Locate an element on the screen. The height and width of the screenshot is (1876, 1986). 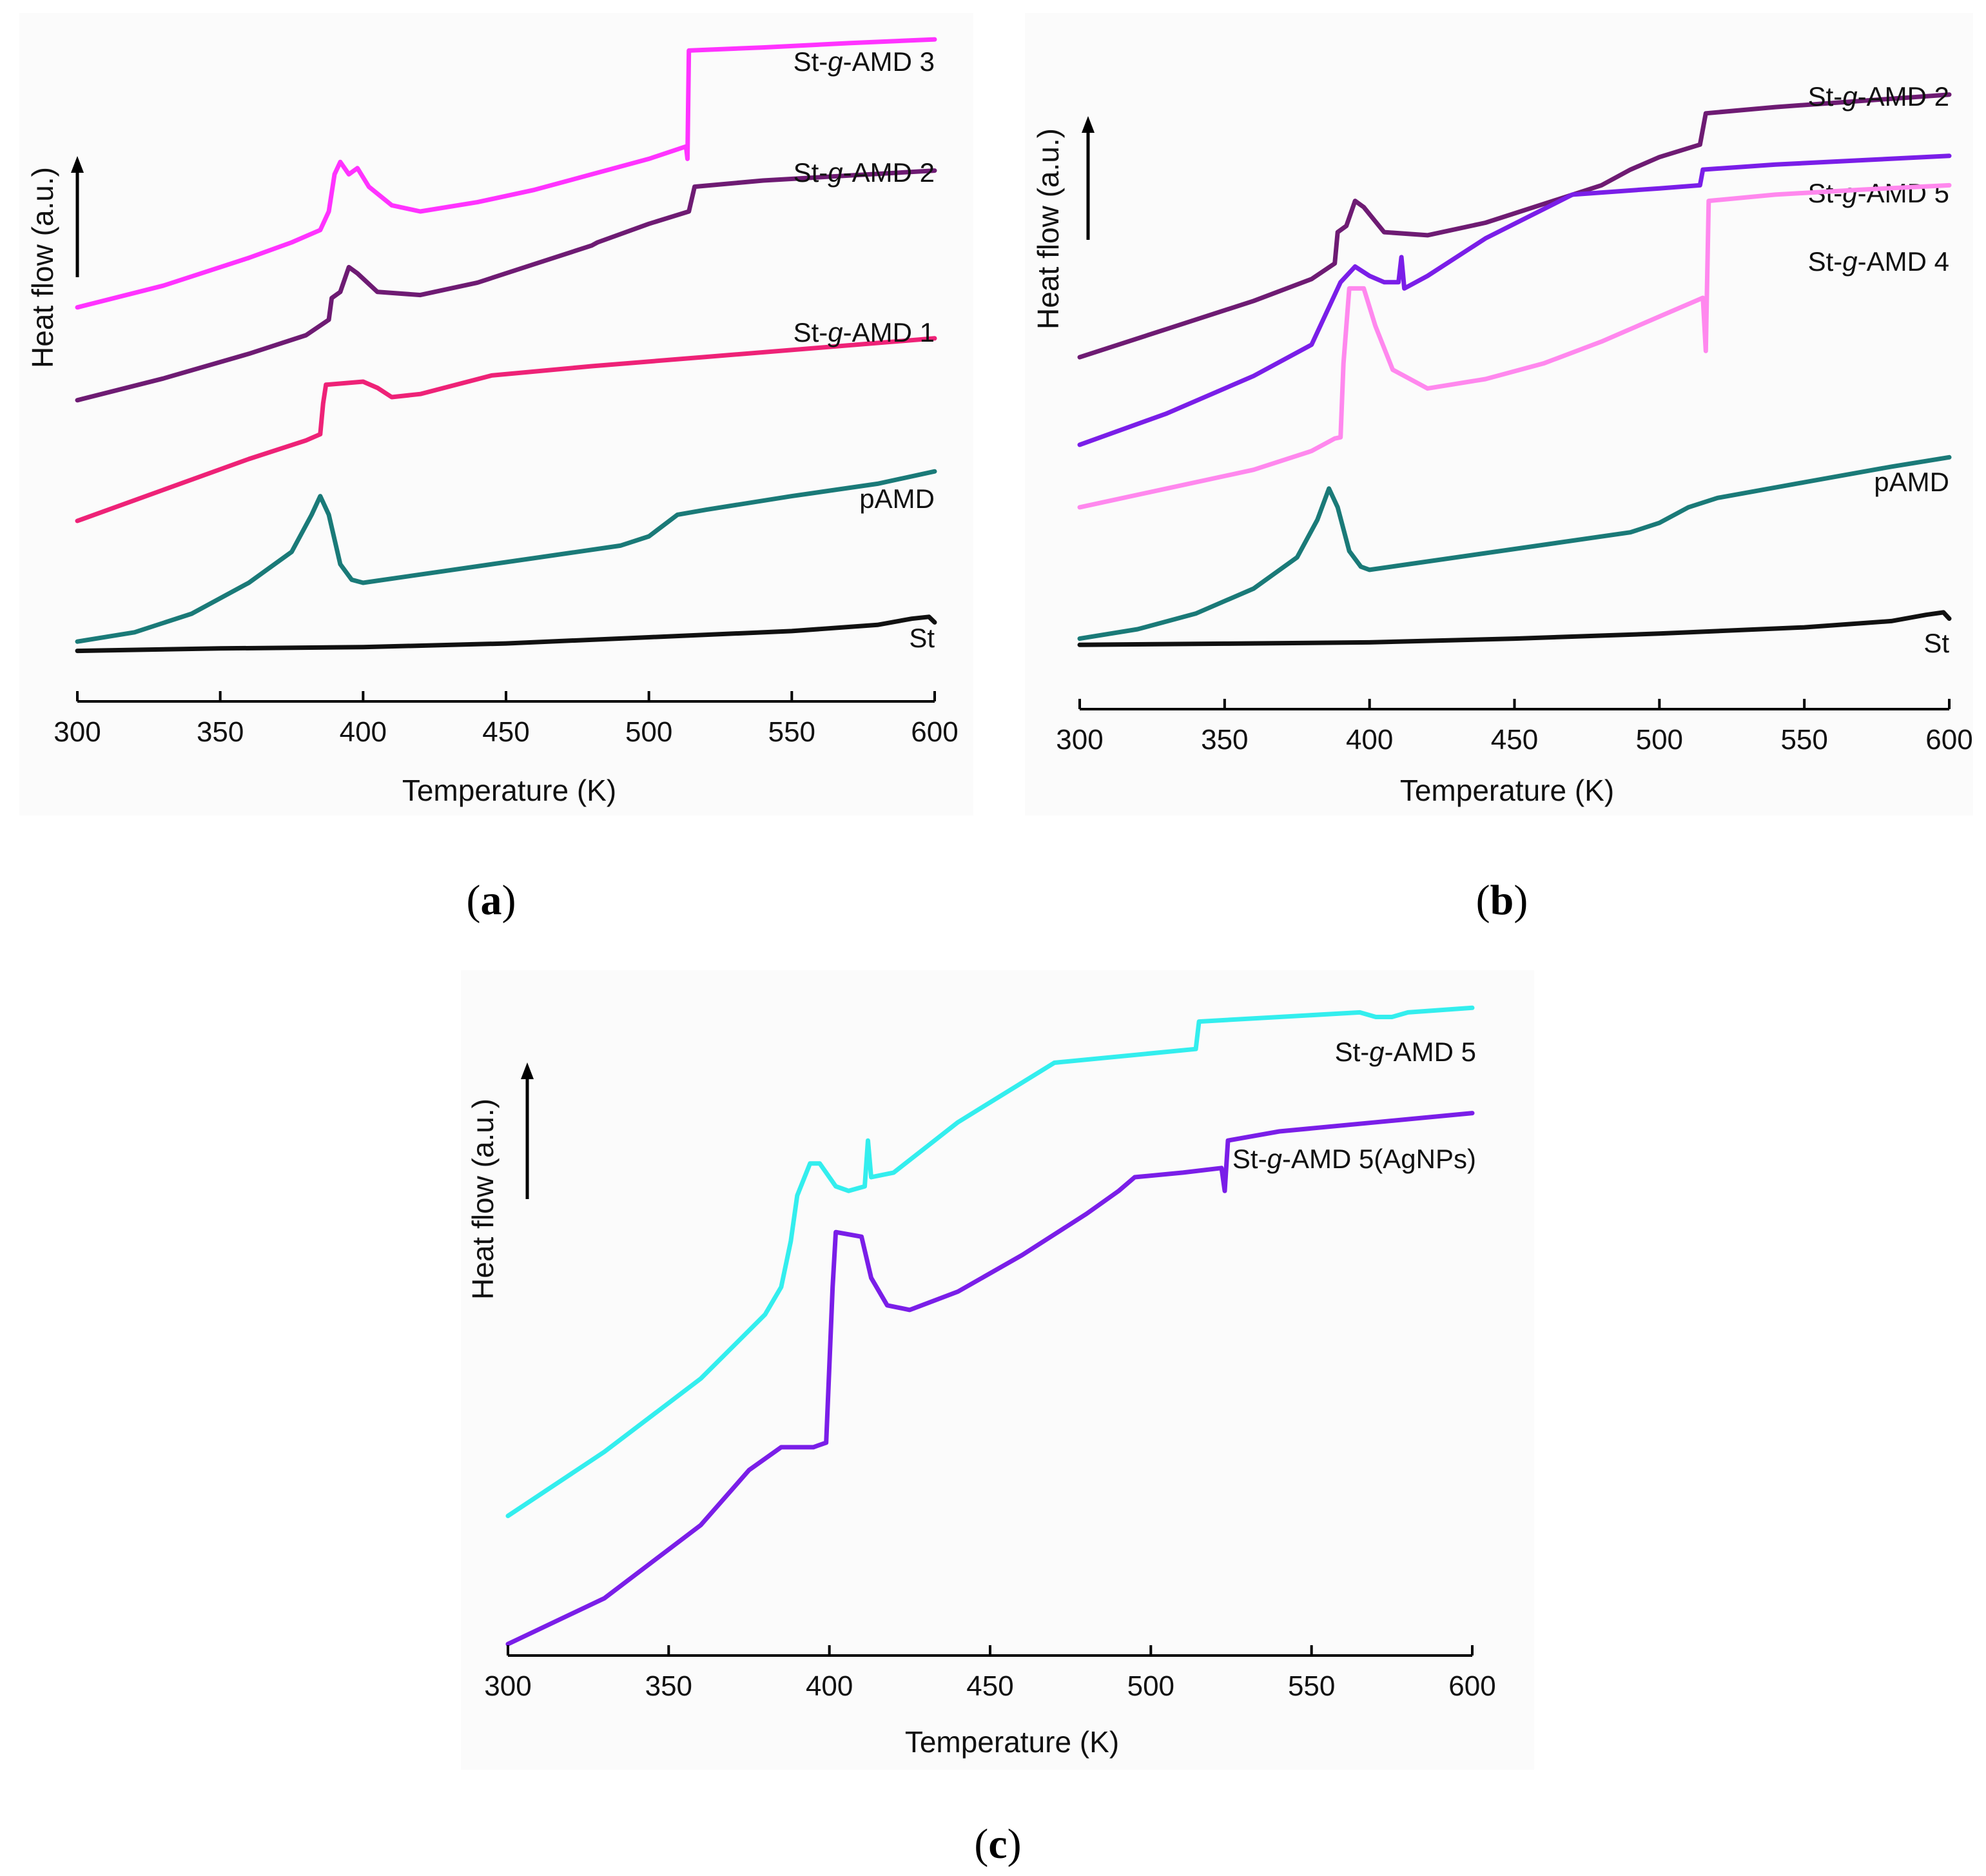
series-label-b-st-g-amd-4: St-g-AMD 4 is located at coordinates (1878, 261).